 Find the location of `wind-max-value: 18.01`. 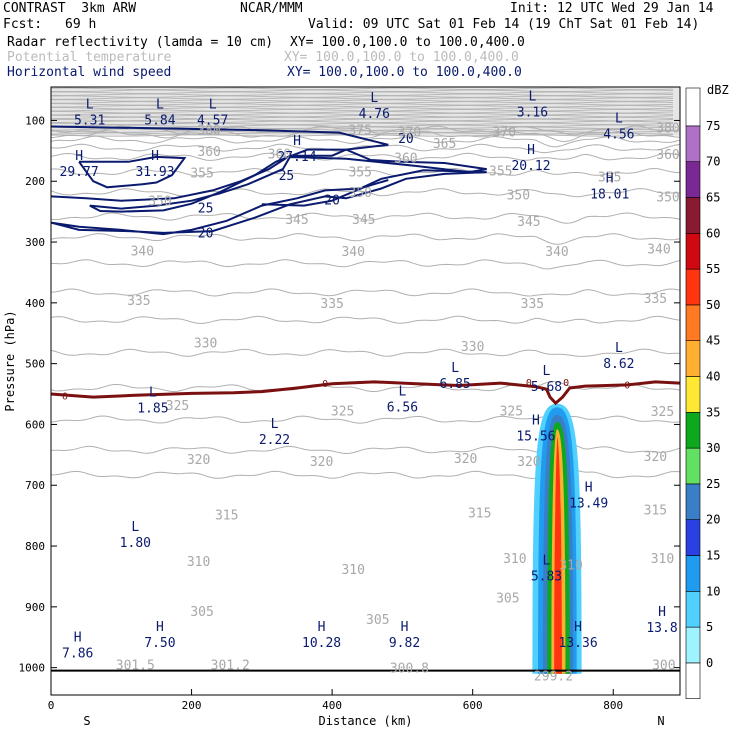

wind-max-value: 18.01 is located at coordinates (609, 194).